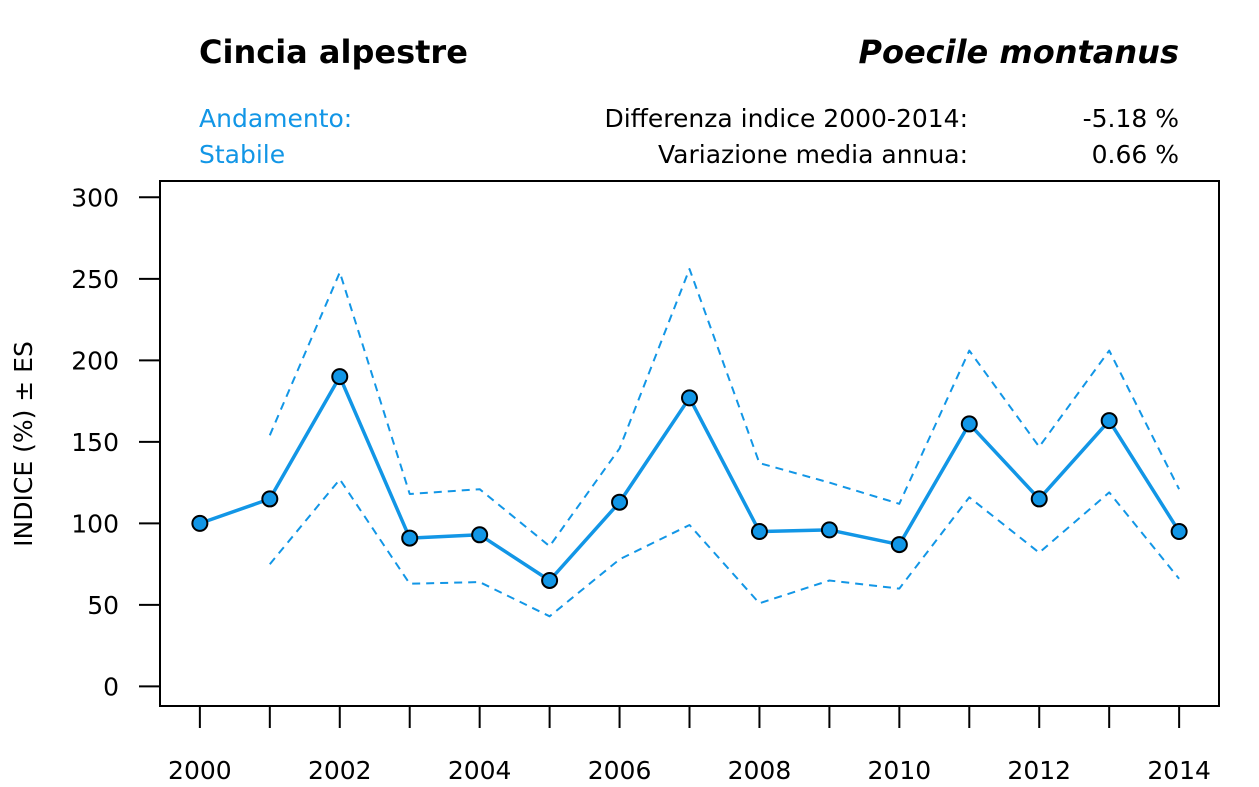  Describe the element at coordinates (760, 770) in the screenshot. I see `x-tick-label-2008: 2008` at that location.